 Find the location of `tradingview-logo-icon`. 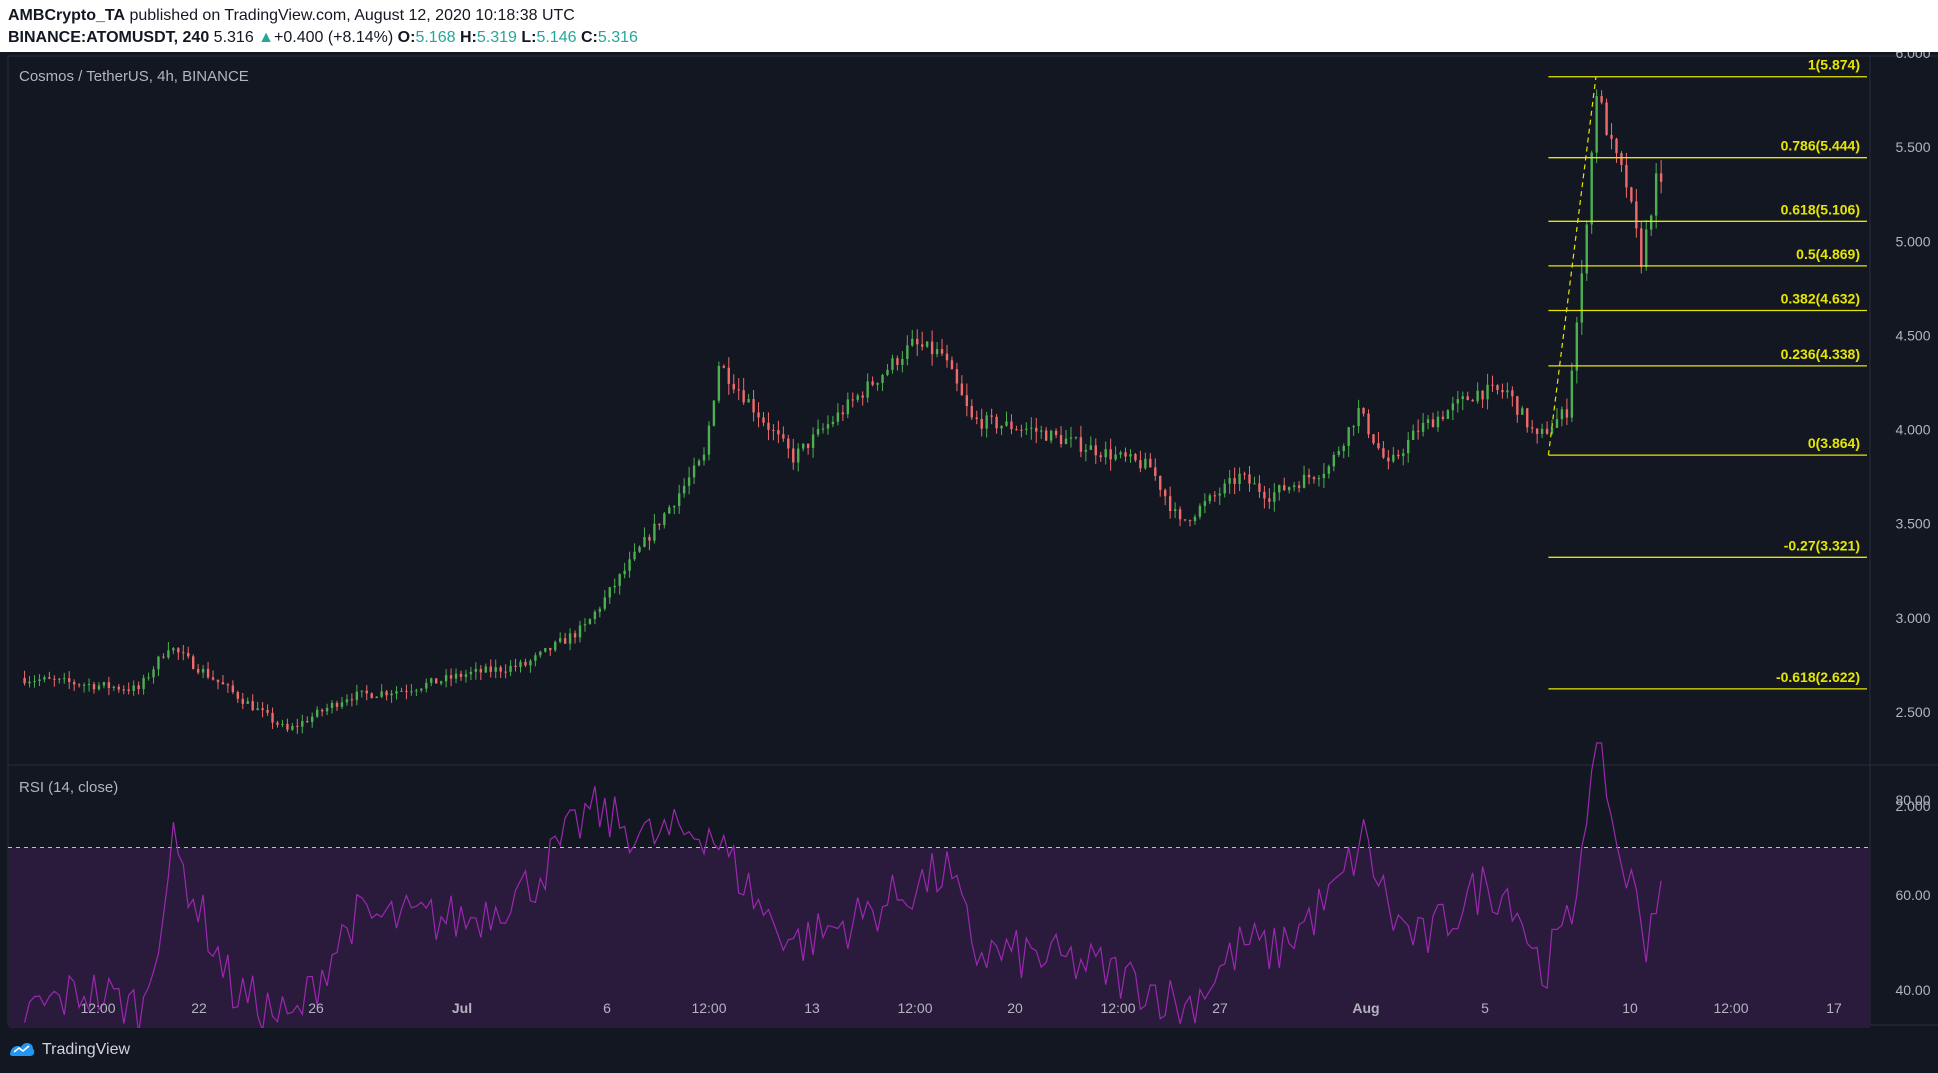

tradingview-logo-icon is located at coordinates (22, 1049).